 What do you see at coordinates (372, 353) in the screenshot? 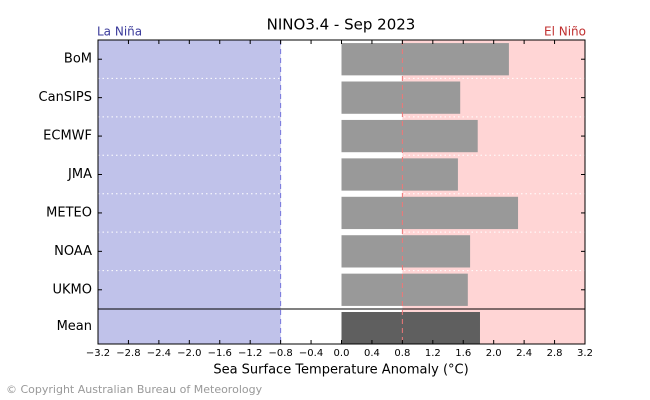
I see `x-tick-label: 0.4` at bounding box center [372, 353].